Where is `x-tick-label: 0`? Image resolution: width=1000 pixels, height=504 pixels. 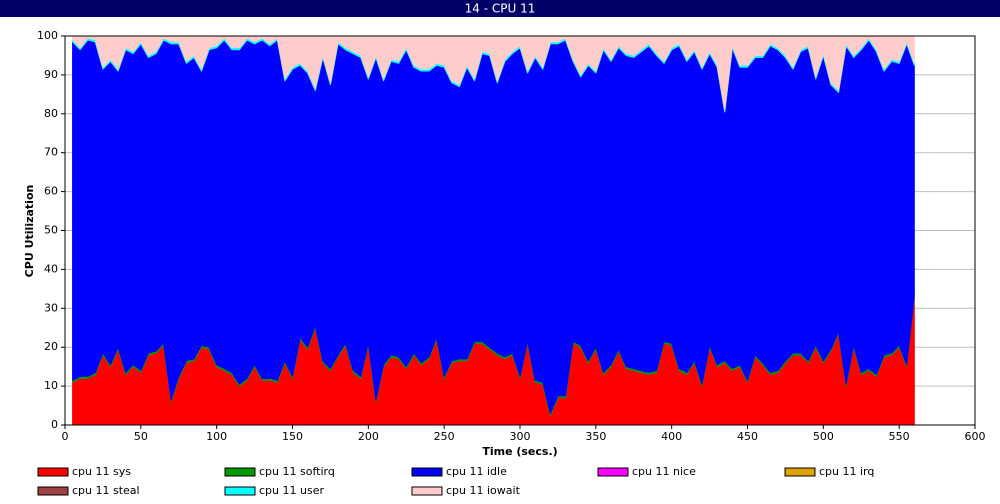
x-tick-label: 0 is located at coordinates (65, 436).